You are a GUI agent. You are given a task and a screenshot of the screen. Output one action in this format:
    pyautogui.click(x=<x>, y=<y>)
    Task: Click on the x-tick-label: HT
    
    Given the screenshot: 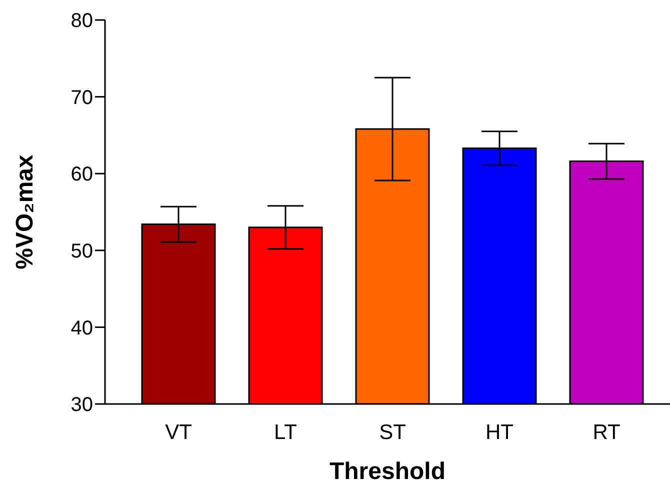 What is the action you would take?
    pyautogui.click(x=500, y=432)
    